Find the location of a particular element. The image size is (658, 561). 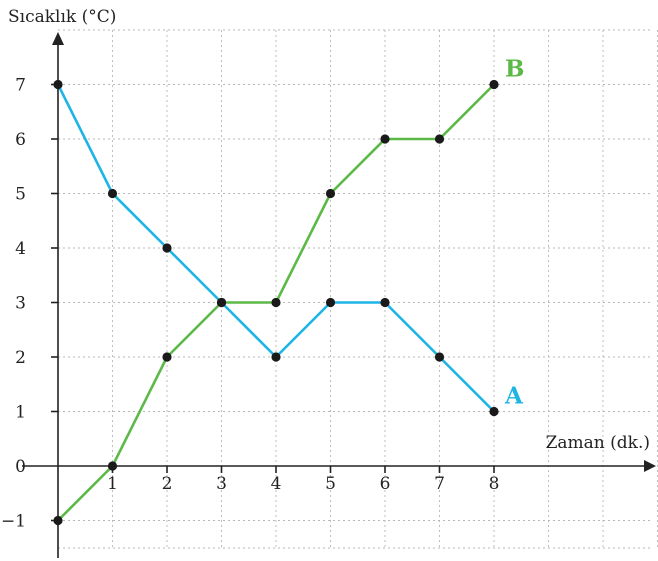

y-tick-label: 1 is located at coordinates (20, 413).